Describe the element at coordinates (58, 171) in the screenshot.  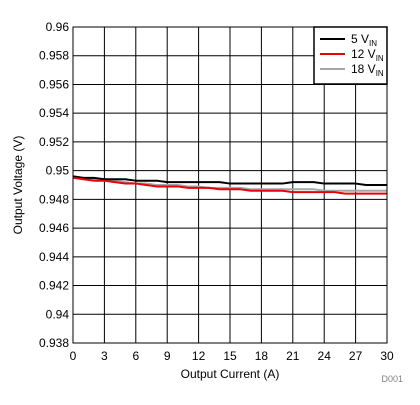
I see `y-tick-label: 0.95` at that location.